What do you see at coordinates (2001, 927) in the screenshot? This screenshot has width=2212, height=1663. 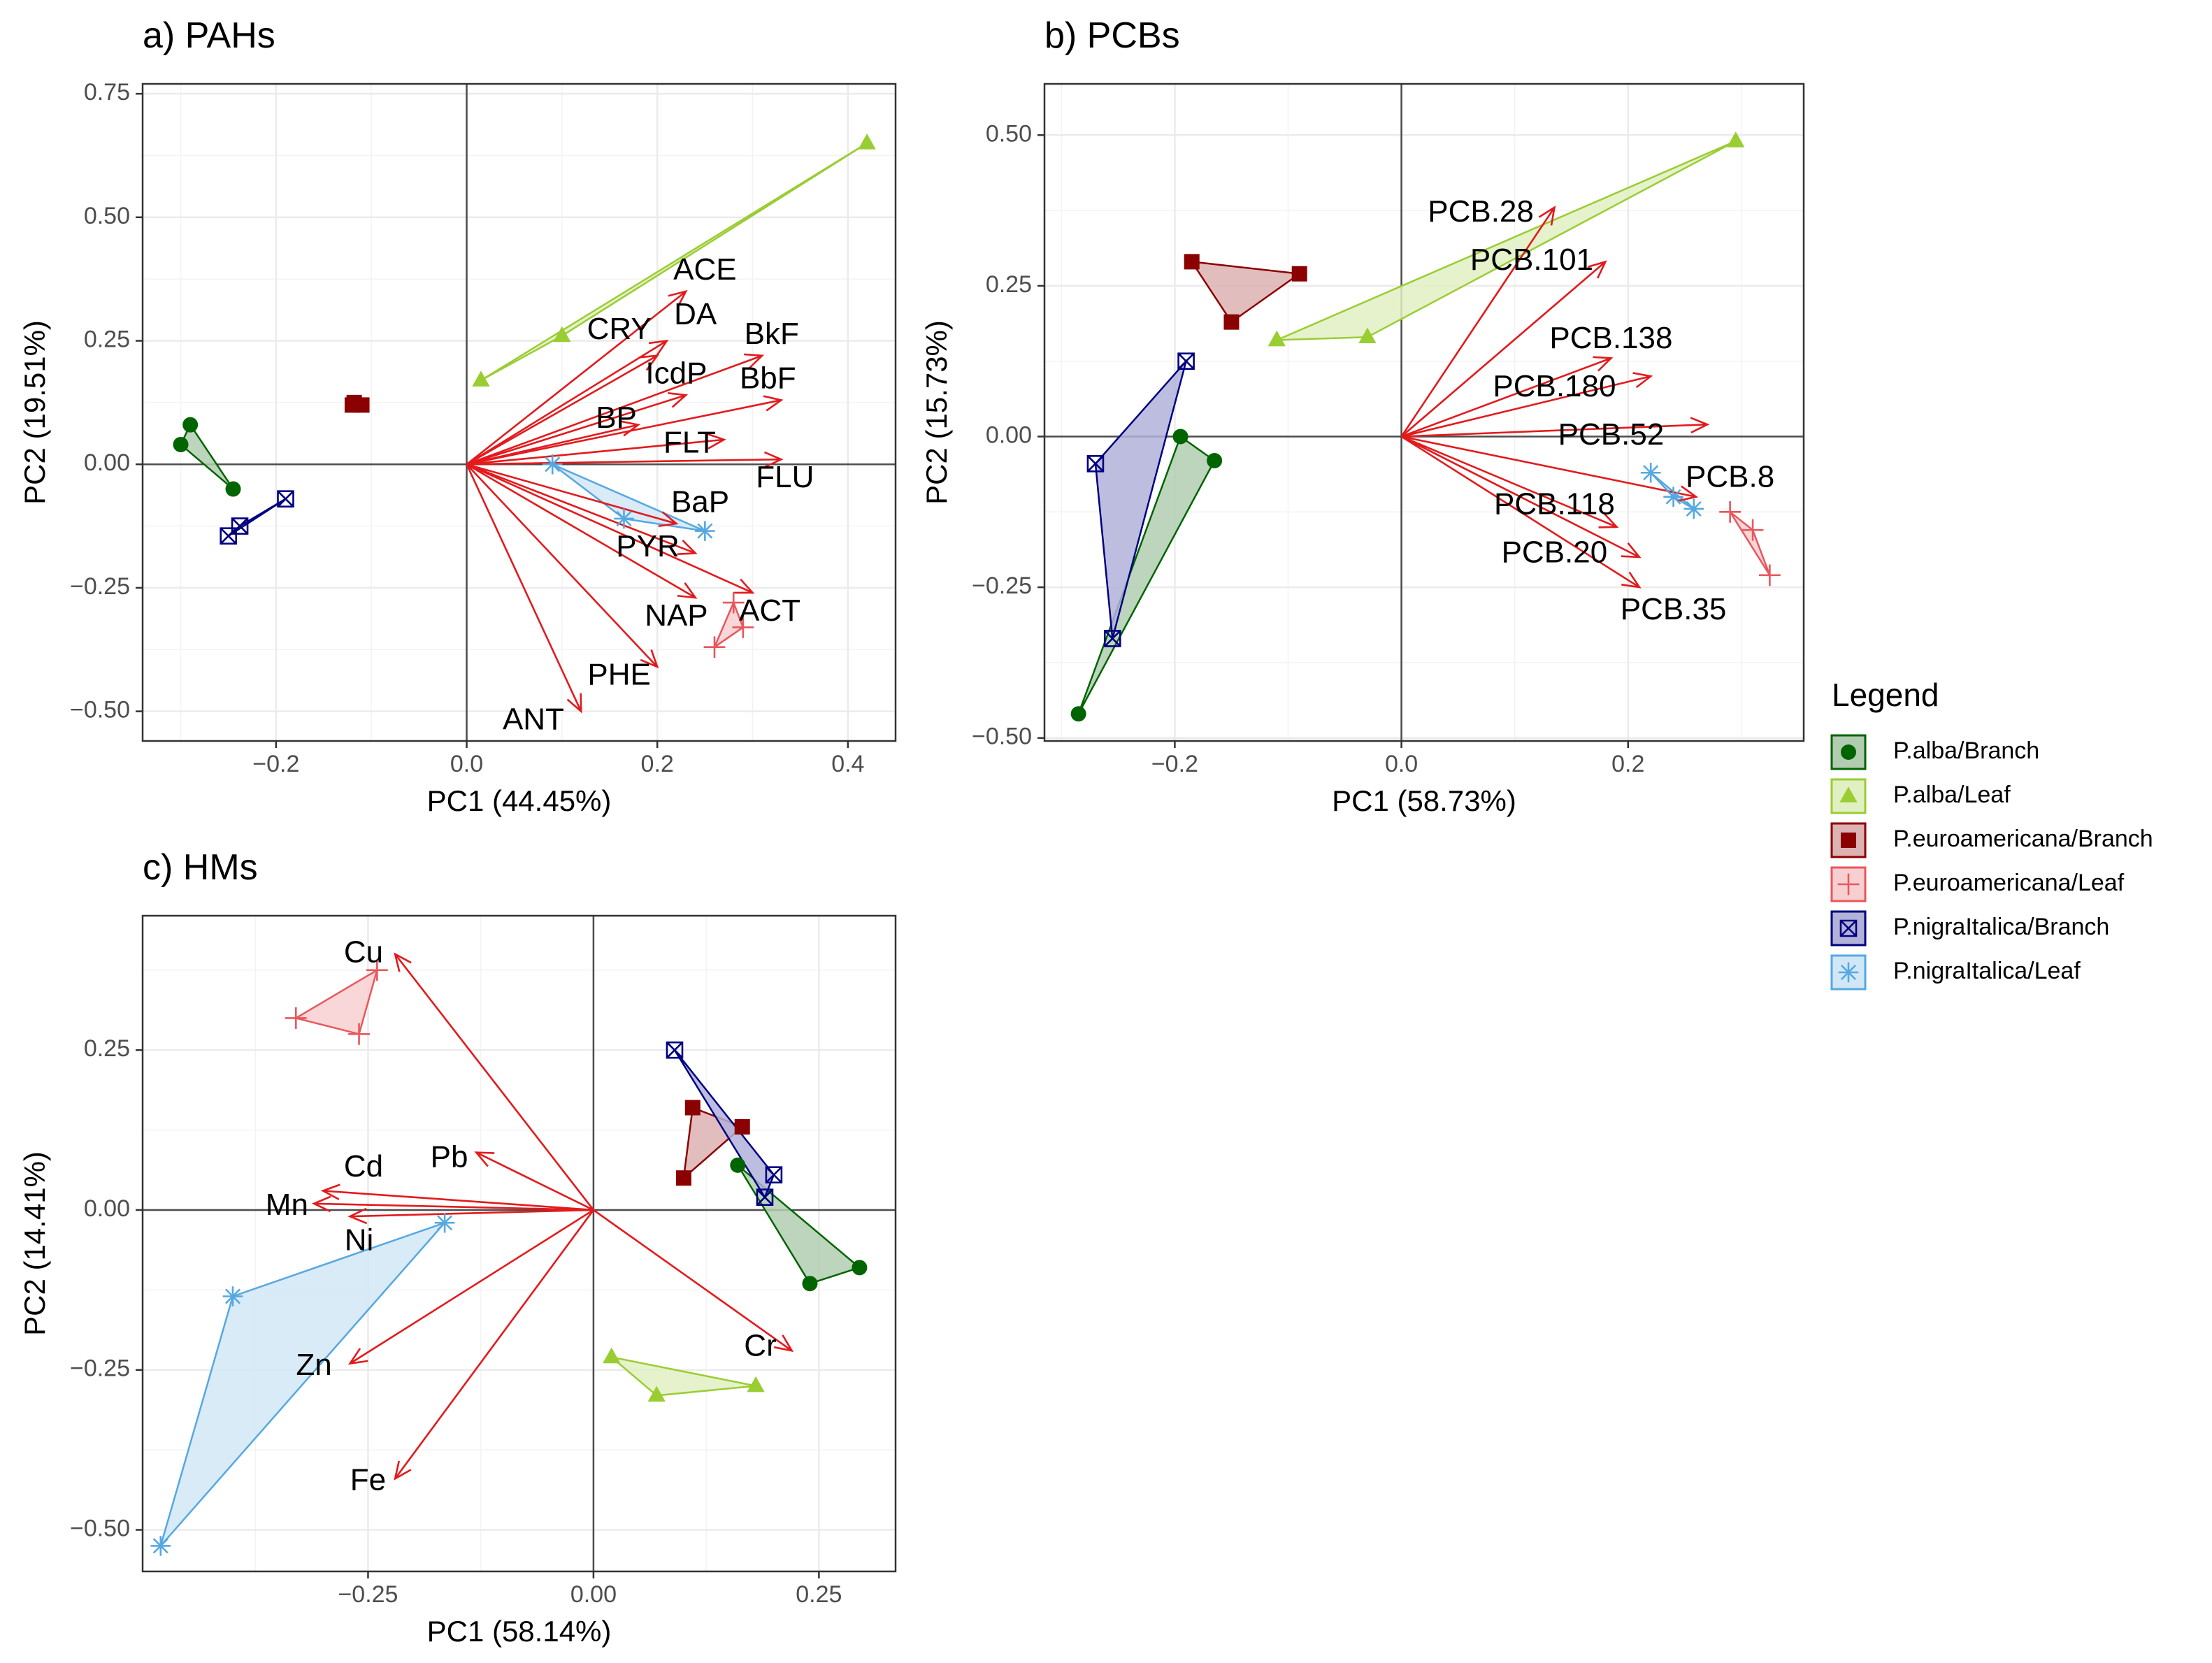 I see `legend-label: P.nigraItalica/Branch` at bounding box center [2001, 927].